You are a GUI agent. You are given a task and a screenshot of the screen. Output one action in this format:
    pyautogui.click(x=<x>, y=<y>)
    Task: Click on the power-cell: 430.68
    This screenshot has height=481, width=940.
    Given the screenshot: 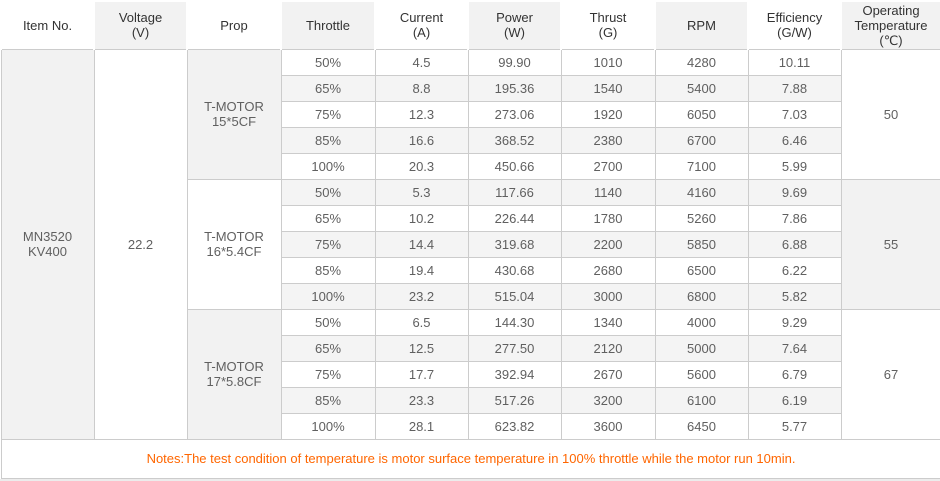 What is the action you would take?
    pyautogui.click(x=514, y=270)
    